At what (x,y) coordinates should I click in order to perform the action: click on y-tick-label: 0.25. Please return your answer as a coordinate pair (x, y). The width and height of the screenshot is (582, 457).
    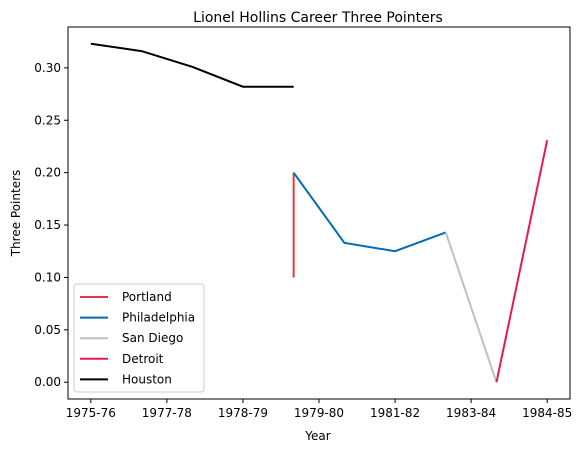
    Looking at the image, I should click on (47, 120).